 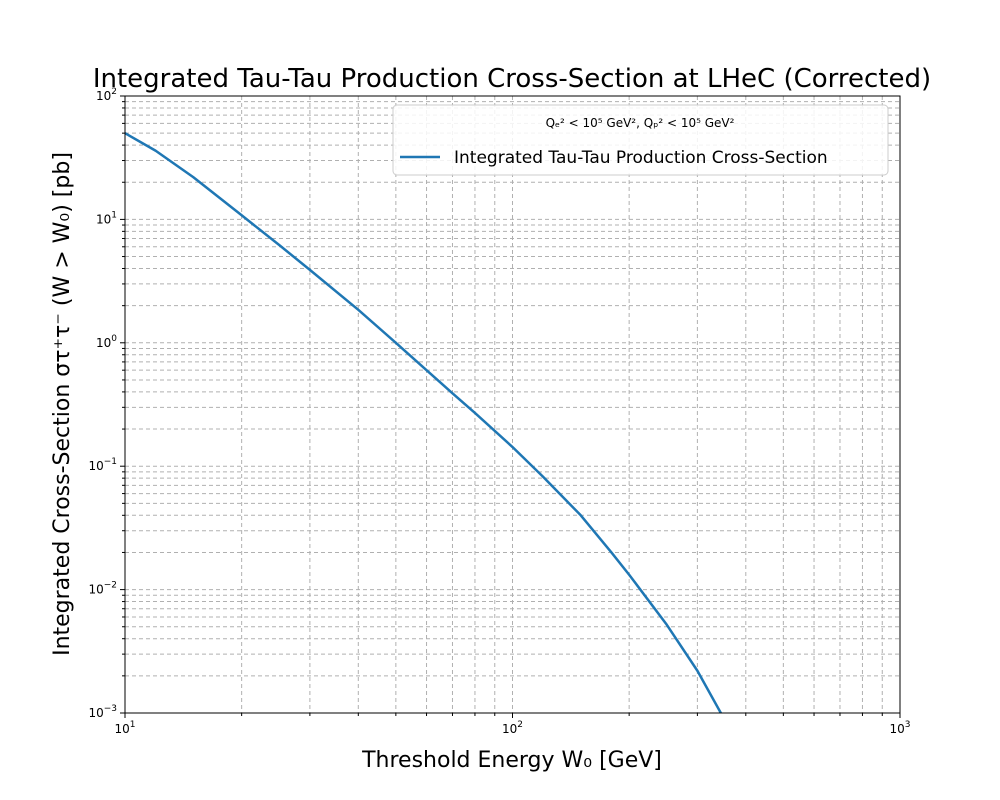 I want to click on y-tick-label-exponent: 1, so click(x=114, y=215).